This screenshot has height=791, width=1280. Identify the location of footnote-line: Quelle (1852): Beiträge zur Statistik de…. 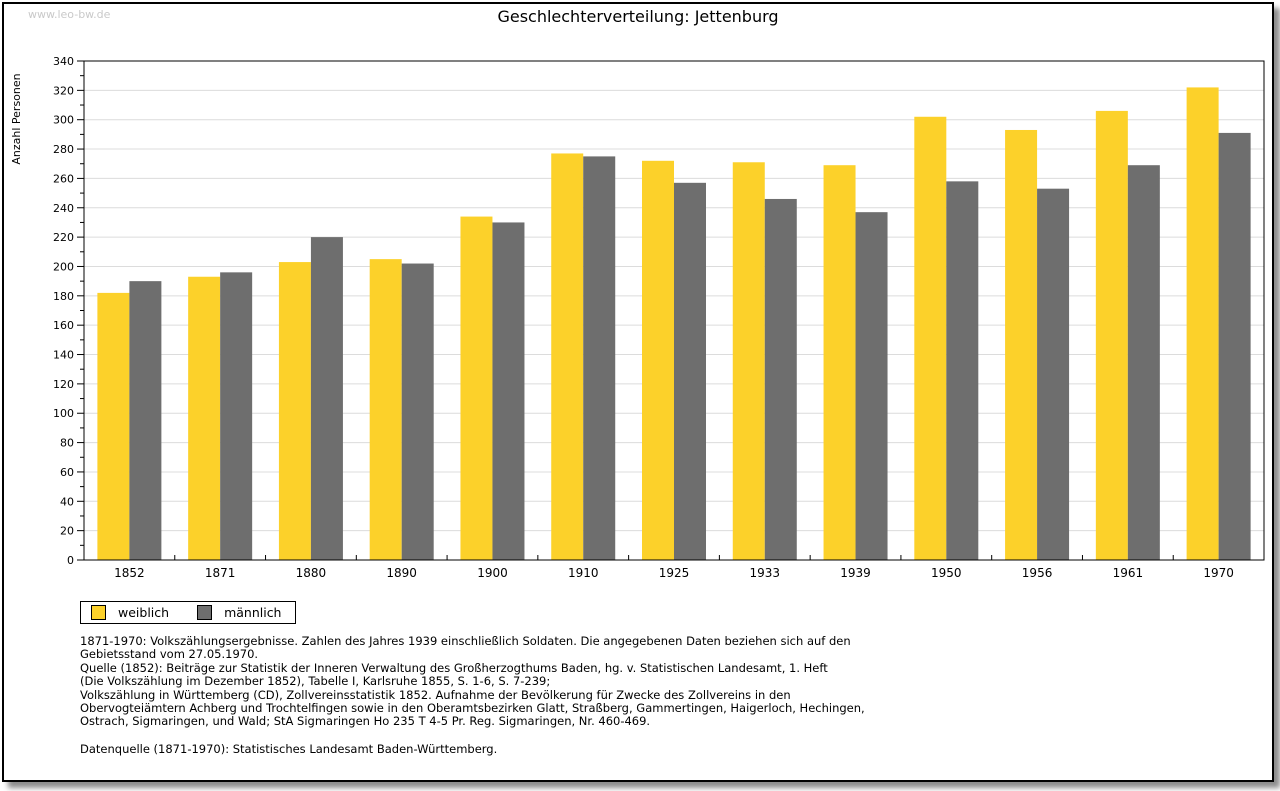
(454, 667).